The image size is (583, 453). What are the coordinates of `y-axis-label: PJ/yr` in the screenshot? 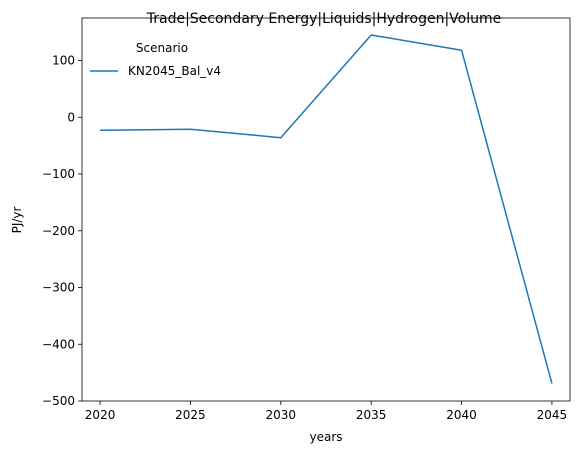 It's located at (17, 220).